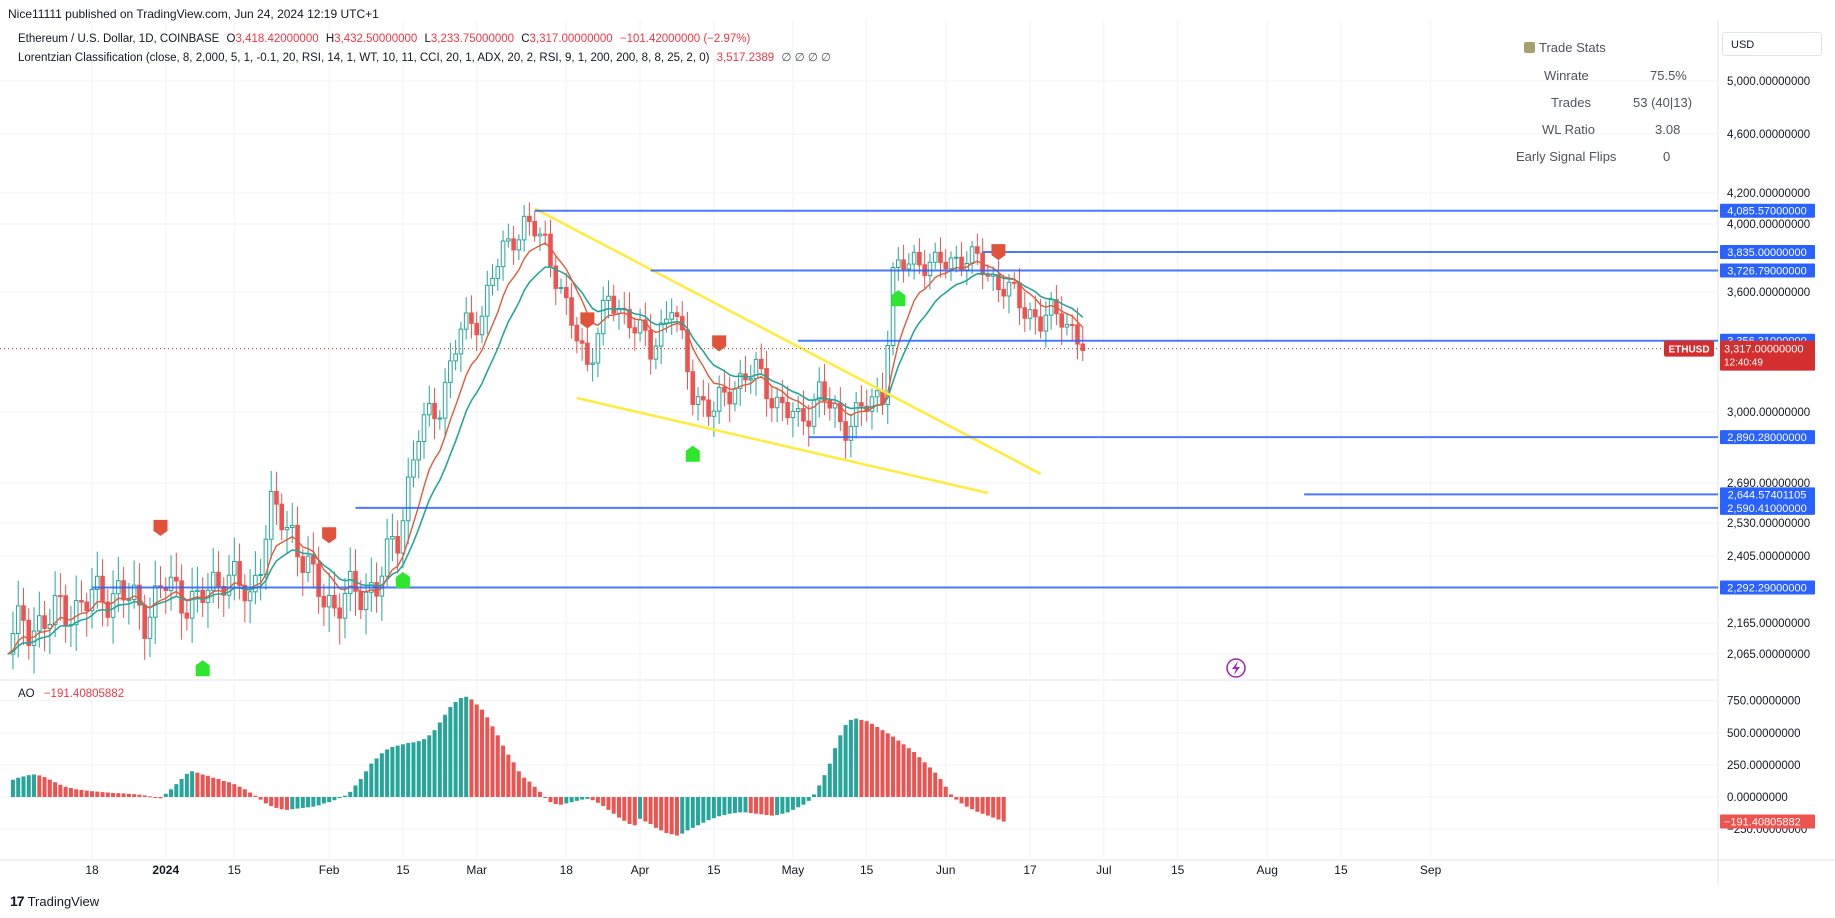 This screenshot has width=1835, height=918. What do you see at coordinates (1768, 135) in the screenshot?
I see `price-axis-tick: 4,600.00000000` at bounding box center [1768, 135].